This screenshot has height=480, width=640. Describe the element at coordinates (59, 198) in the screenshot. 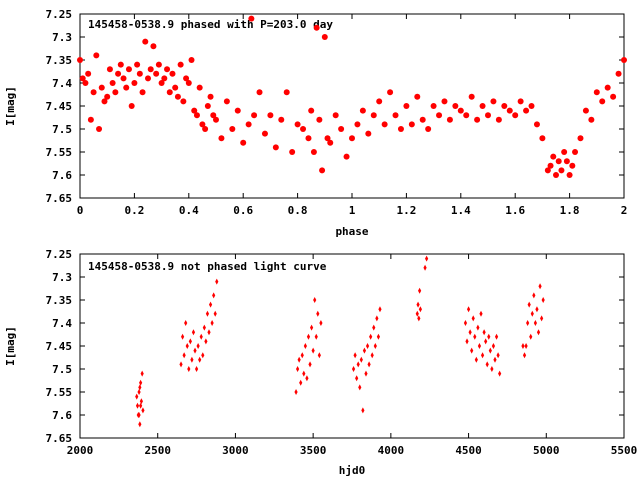

I see `y-tick-label: 7.65` at that location.